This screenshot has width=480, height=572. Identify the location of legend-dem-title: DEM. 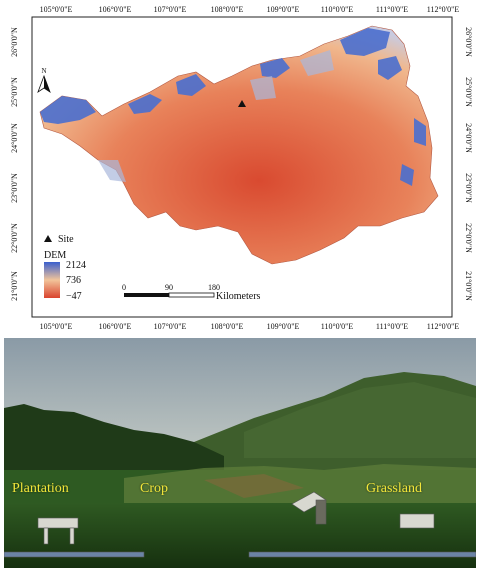
(55, 255).